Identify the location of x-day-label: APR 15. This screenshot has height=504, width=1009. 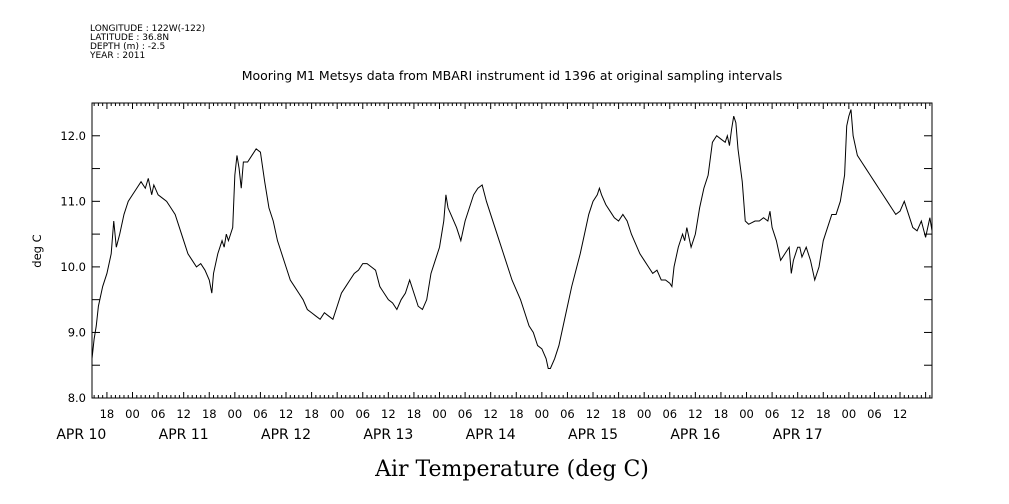
(593, 435).